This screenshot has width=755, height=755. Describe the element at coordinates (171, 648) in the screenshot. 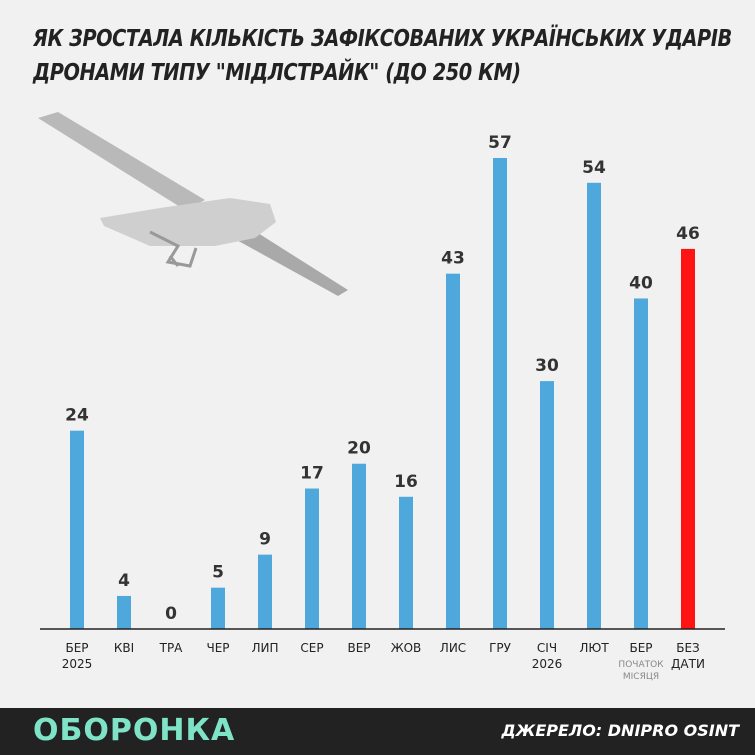

I see `tick-label-2: ТРА` at that location.